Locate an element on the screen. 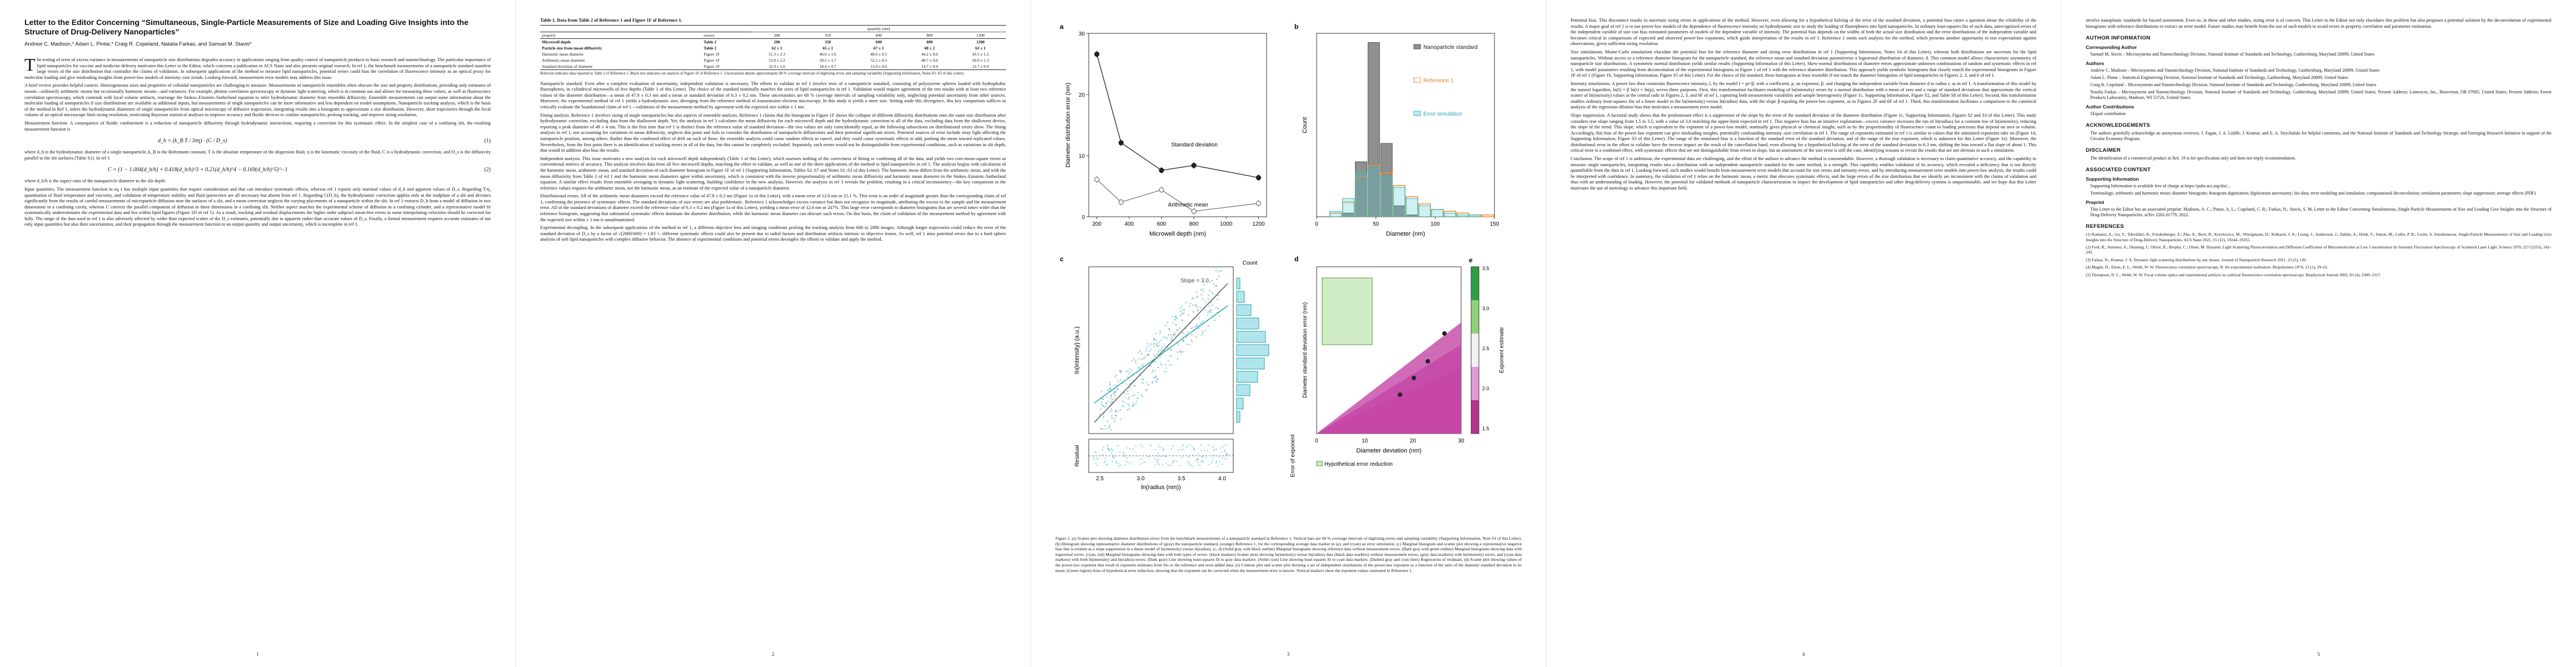  page-number: 3 is located at coordinates (1288, 654).